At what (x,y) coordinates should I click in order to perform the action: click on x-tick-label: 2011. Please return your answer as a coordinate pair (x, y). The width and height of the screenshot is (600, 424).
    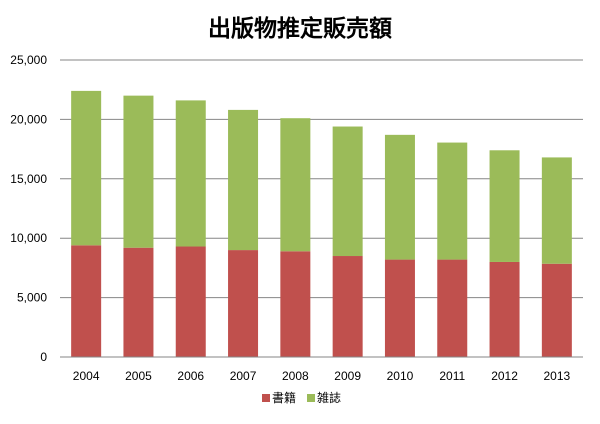
    Looking at the image, I should click on (452, 376).